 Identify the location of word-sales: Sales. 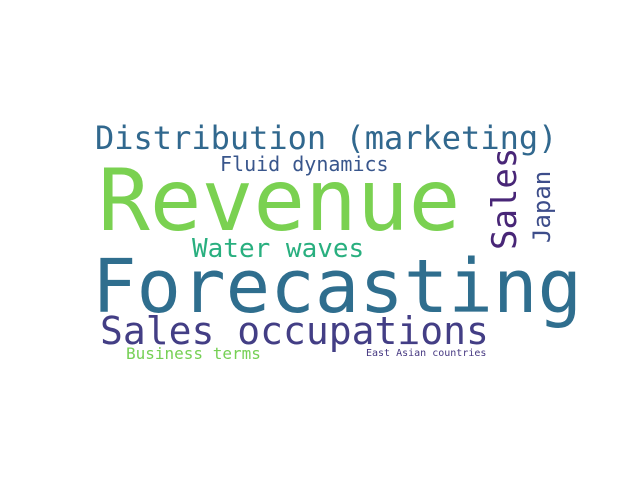
(505, 198).